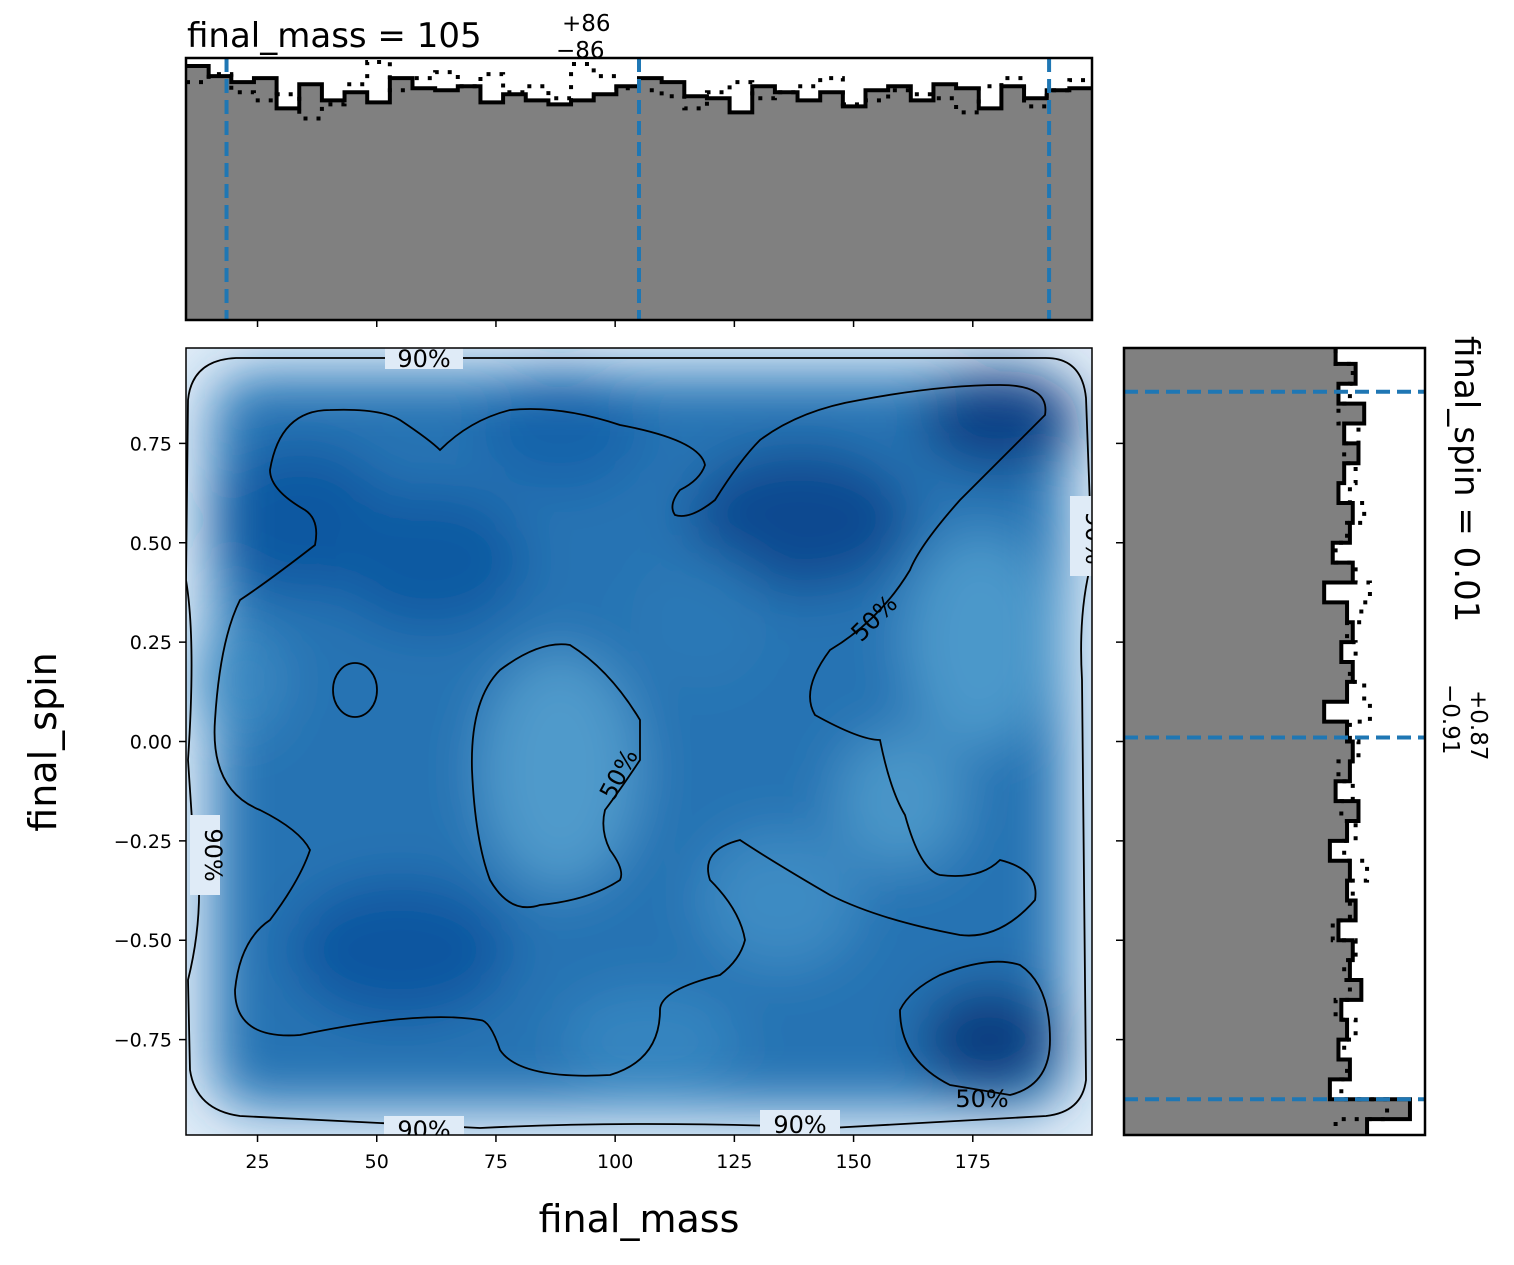  What do you see at coordinates (1360, 741) in the screenshot?
I see `right-histogram-dotted` at bounding box center [1360, 741].